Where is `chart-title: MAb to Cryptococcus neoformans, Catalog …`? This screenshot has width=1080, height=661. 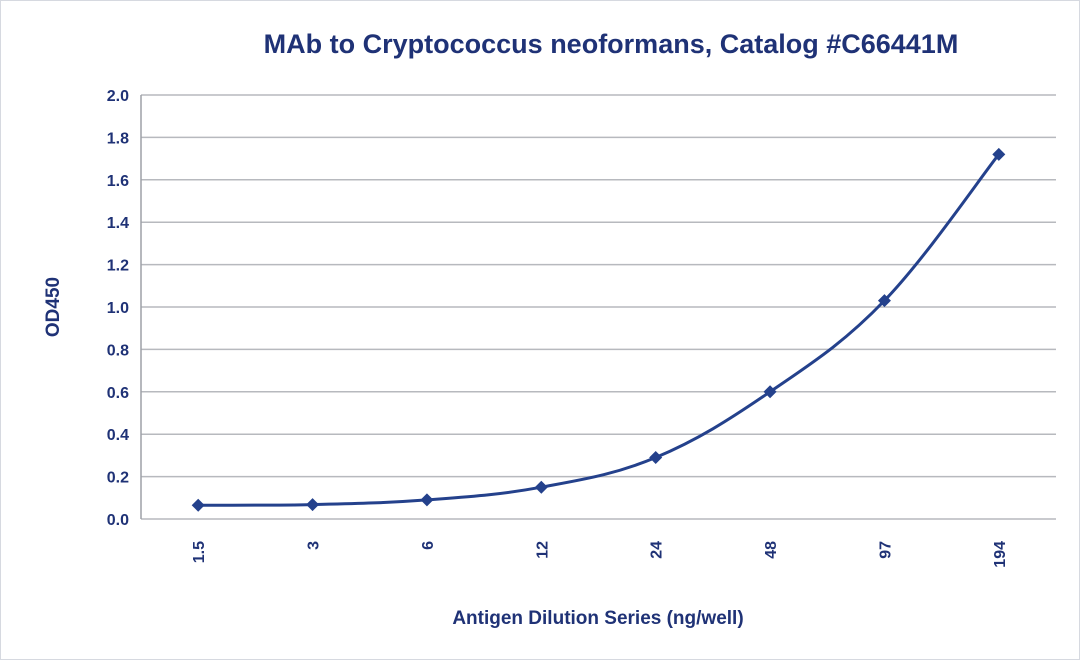
chart-title: MAb to Cryptococcus neoformans, Catalog … is located at coordinates (611, 44).